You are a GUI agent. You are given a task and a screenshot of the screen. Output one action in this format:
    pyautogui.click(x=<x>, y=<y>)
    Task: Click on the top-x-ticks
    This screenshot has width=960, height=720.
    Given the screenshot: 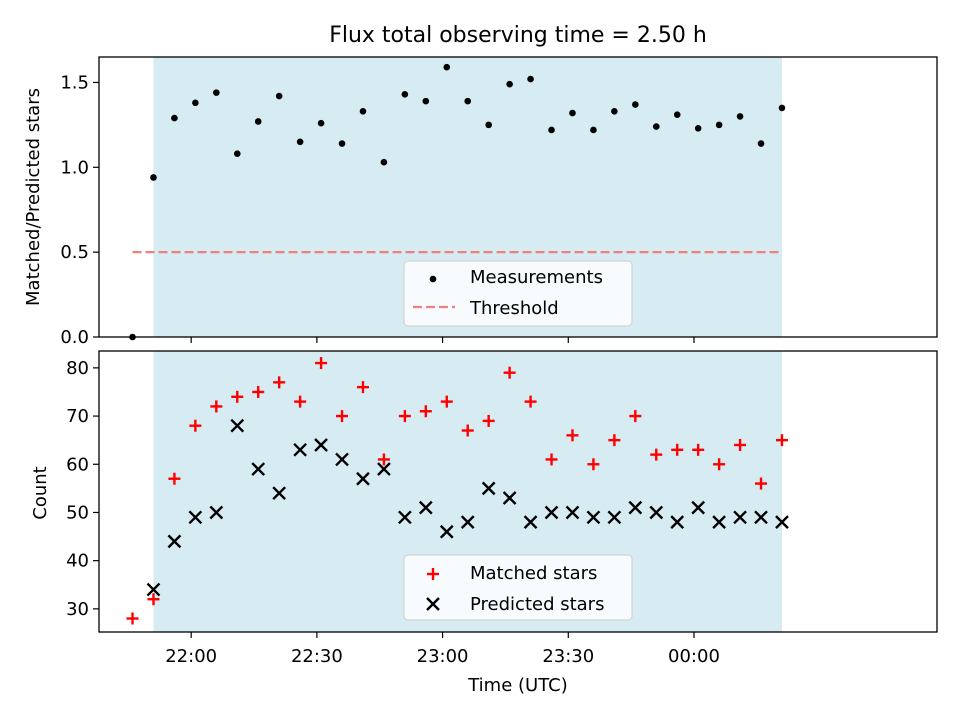 What is the action you would take?
    pyautogui.click(x=442, y=340)
    